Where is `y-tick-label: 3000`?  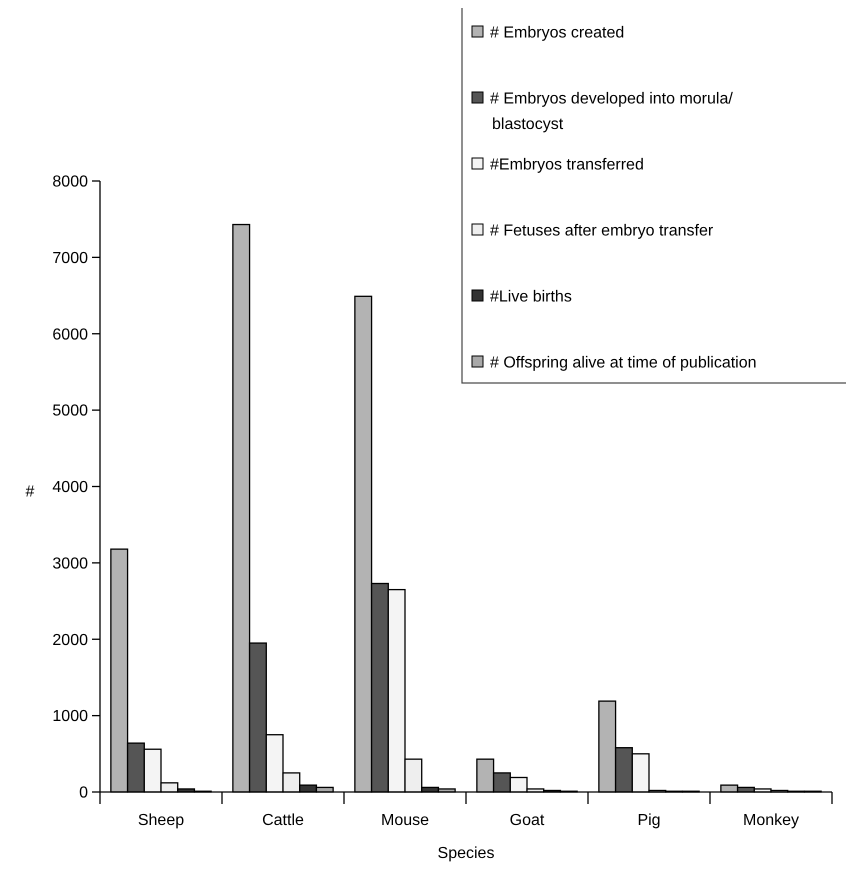
y-tick-label: 3000 is located at coordinates (70, 563).